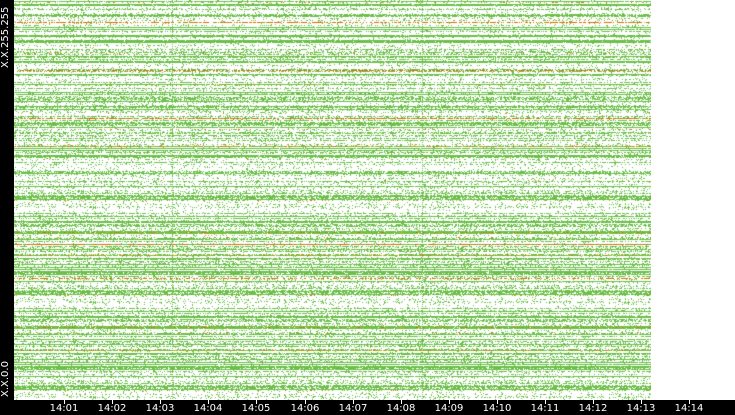  What do you see at coordinates (256, 408) in the screenshot?
I see `x-axis-tick-label: 14:05` at bounding box center [256, 408].